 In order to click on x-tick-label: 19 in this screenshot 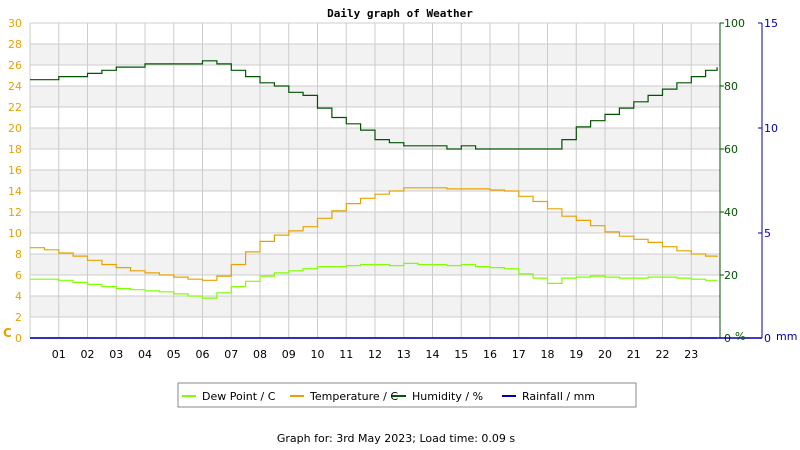, I will do `click(576, 354)`.